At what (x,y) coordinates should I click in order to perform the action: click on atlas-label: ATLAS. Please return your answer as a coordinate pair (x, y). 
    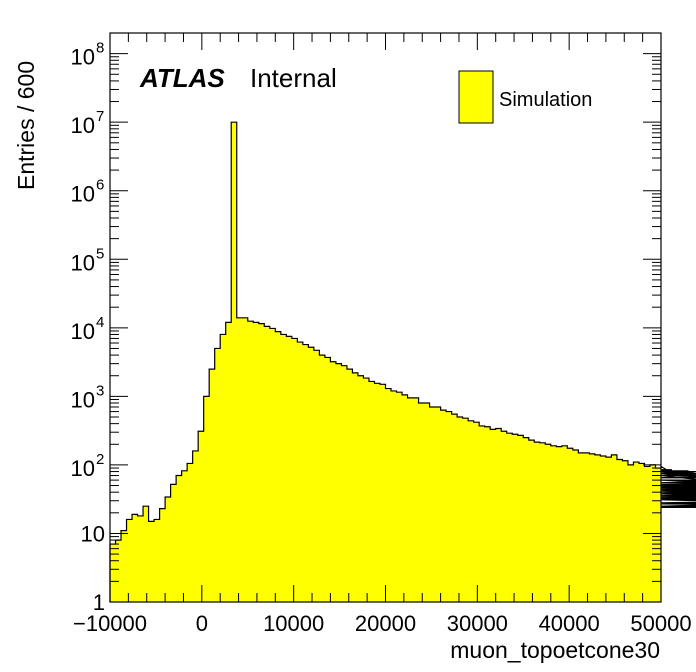
    Looking at the image, I should click on (182, 78).